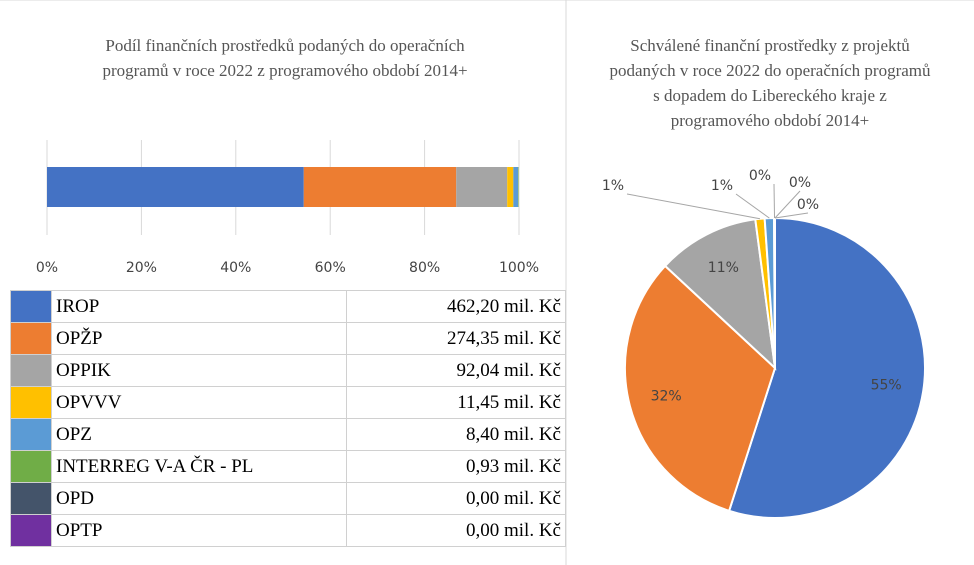 Image resolution: width=974 pixels, height=565 pixels. Describe the element at coordinates (424, 268) in the screenshot. I see `x-tick-label: 80%` at that location.